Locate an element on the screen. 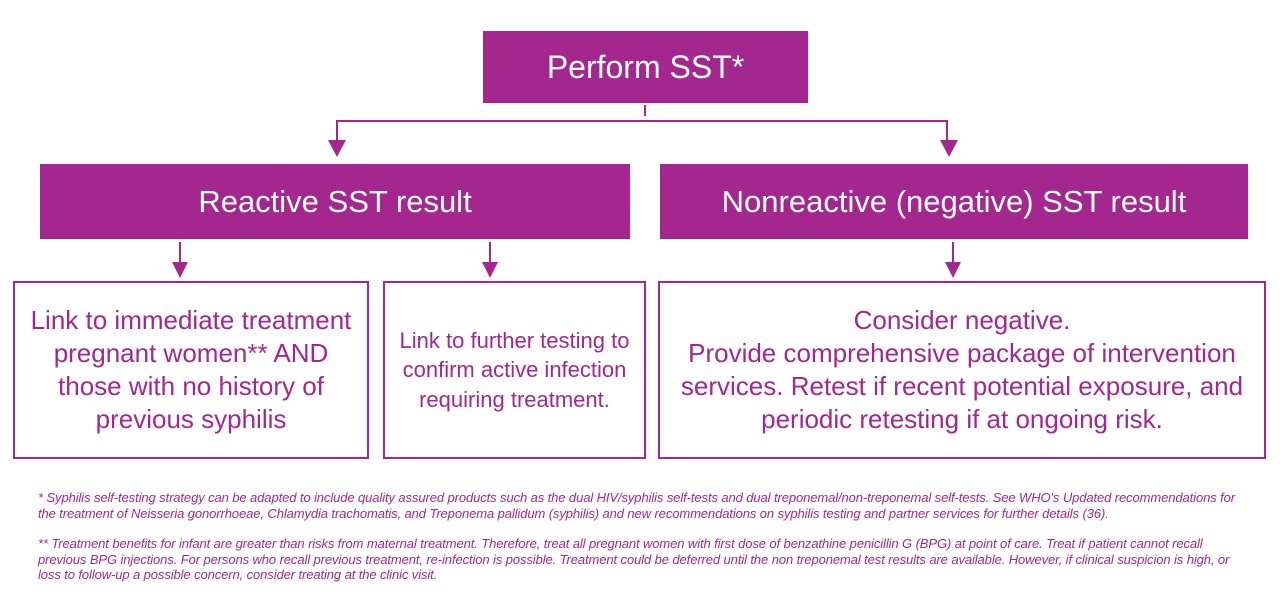  connector-reactive-to-testing is located at coordinates (490, 252).